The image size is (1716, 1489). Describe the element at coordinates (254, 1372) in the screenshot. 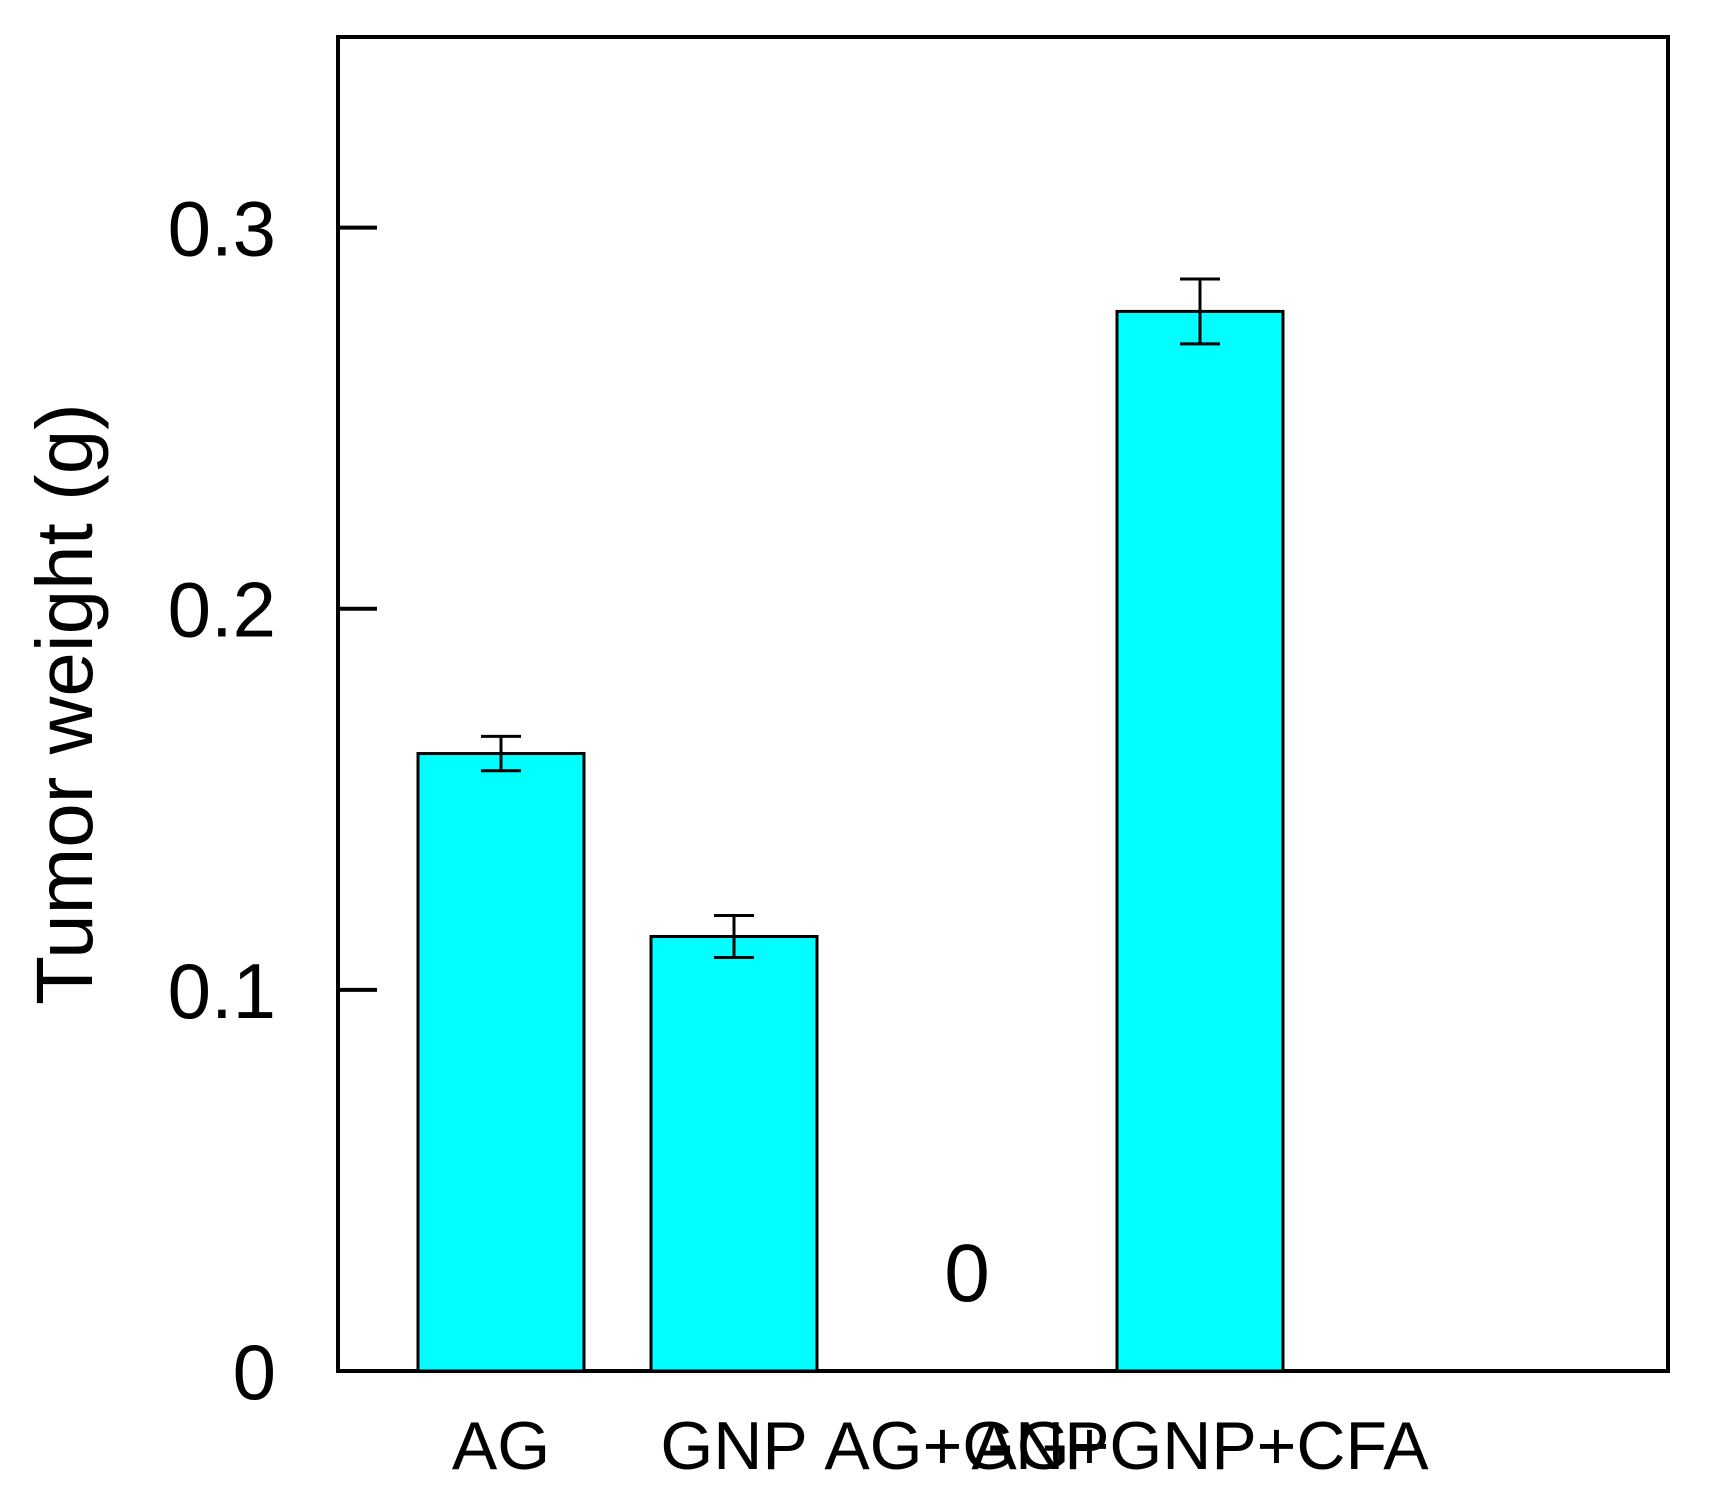

I see `y-tick-label: 0` at that location.